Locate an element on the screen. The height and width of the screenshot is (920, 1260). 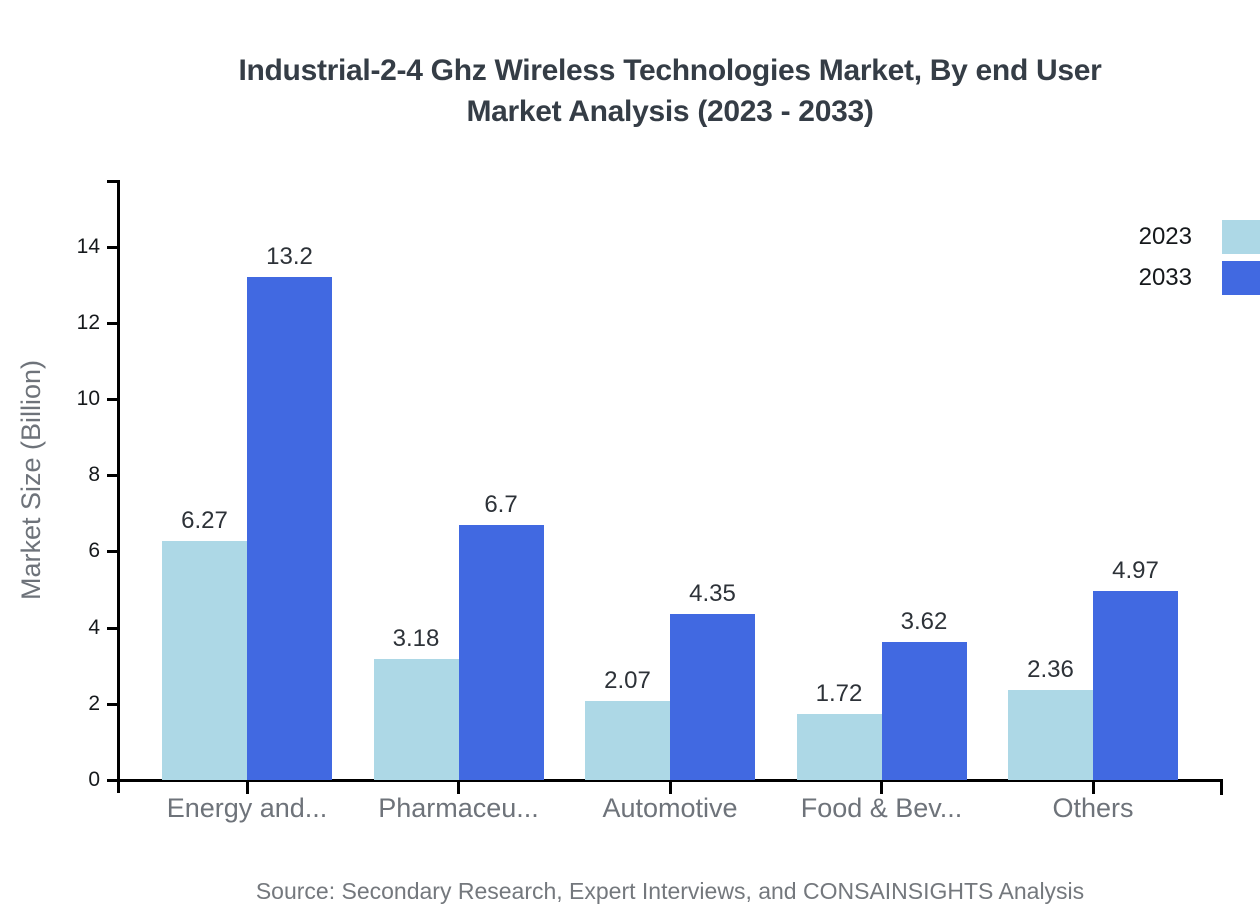
y-axis-cap-tick is located at coordinates (112, 181).